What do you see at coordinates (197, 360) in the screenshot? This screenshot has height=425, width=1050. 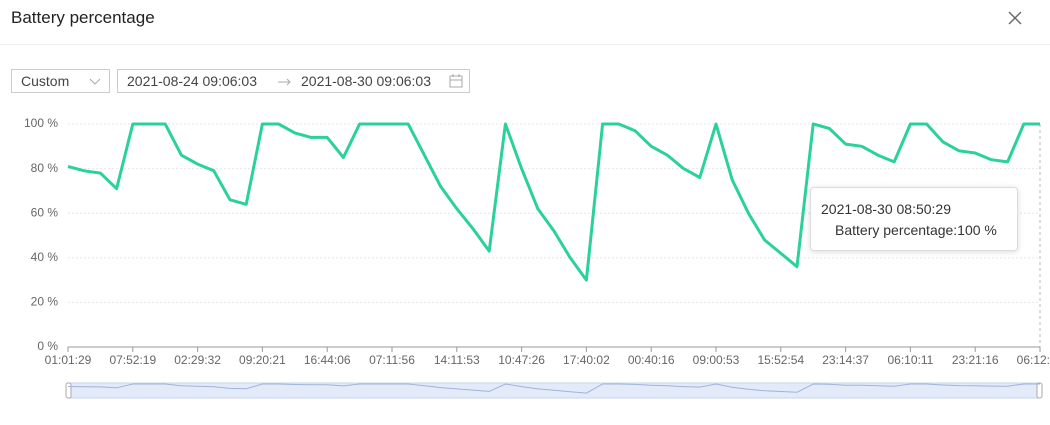 I see `x-tick-label: 02:29:32` at bounding box center [197, 360].